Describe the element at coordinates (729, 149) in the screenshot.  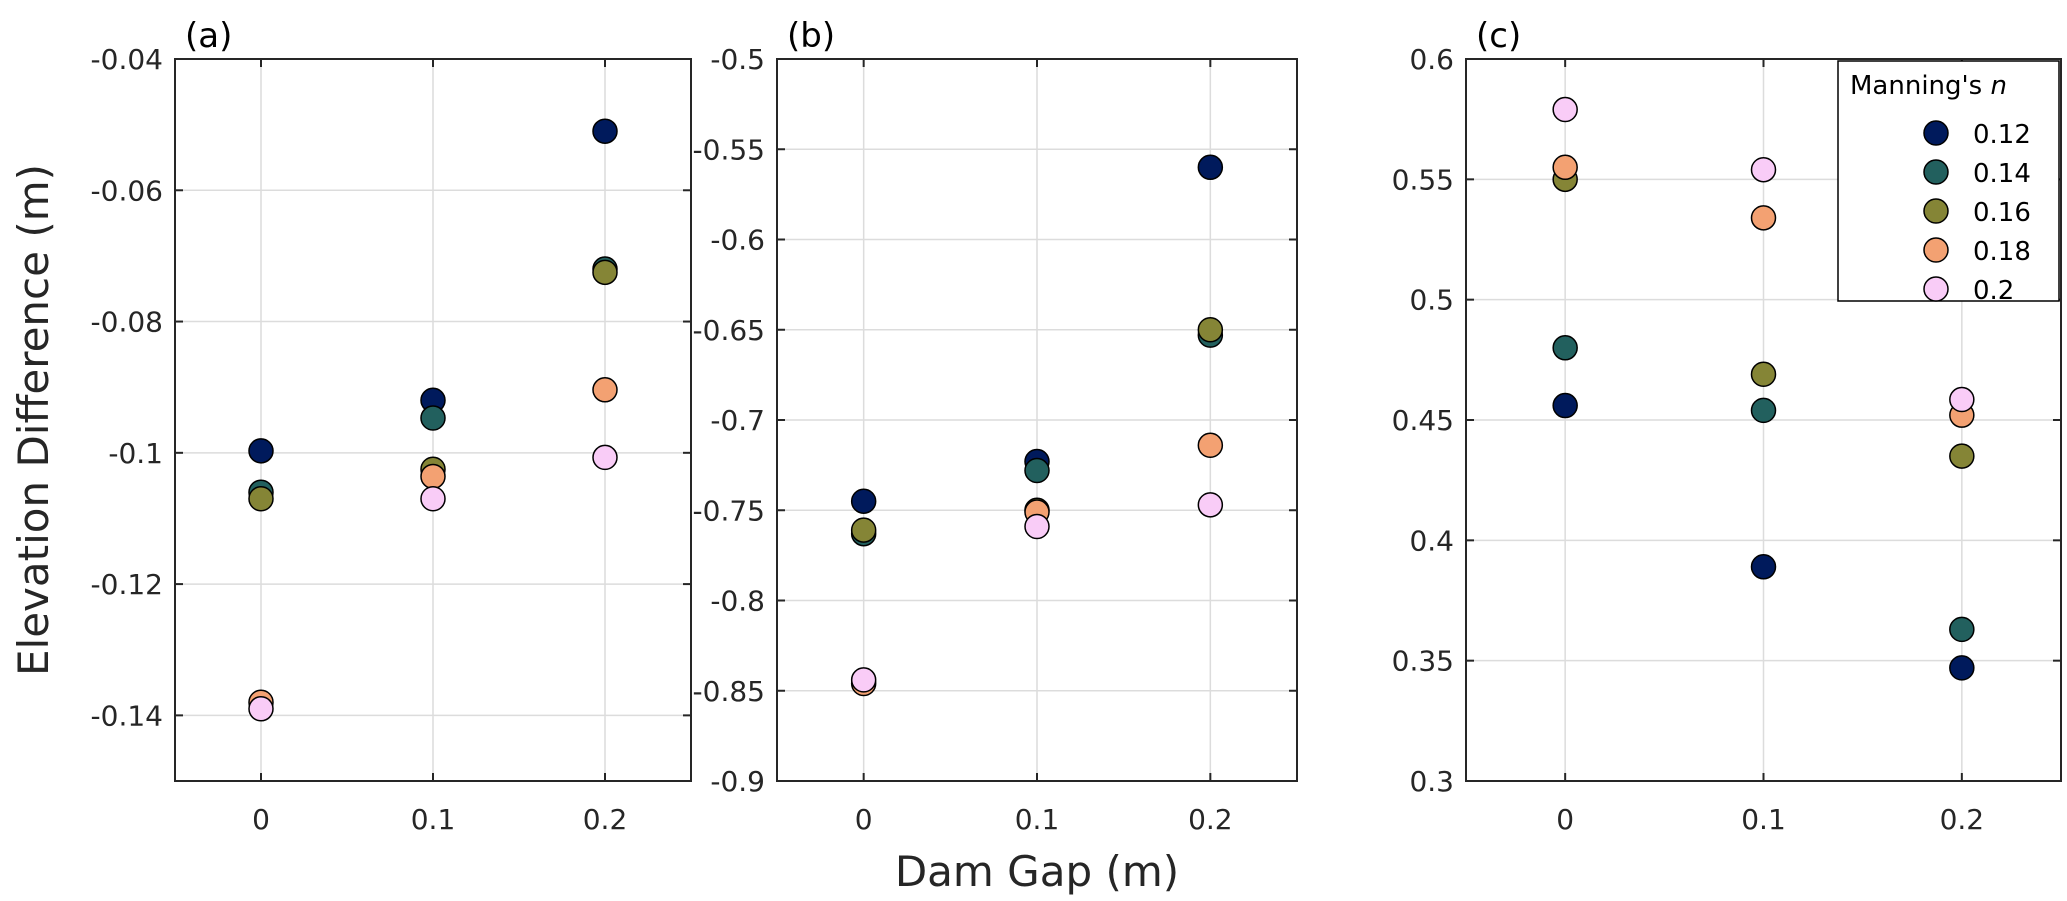
I see `y-tick-label: -0.55` at that location.